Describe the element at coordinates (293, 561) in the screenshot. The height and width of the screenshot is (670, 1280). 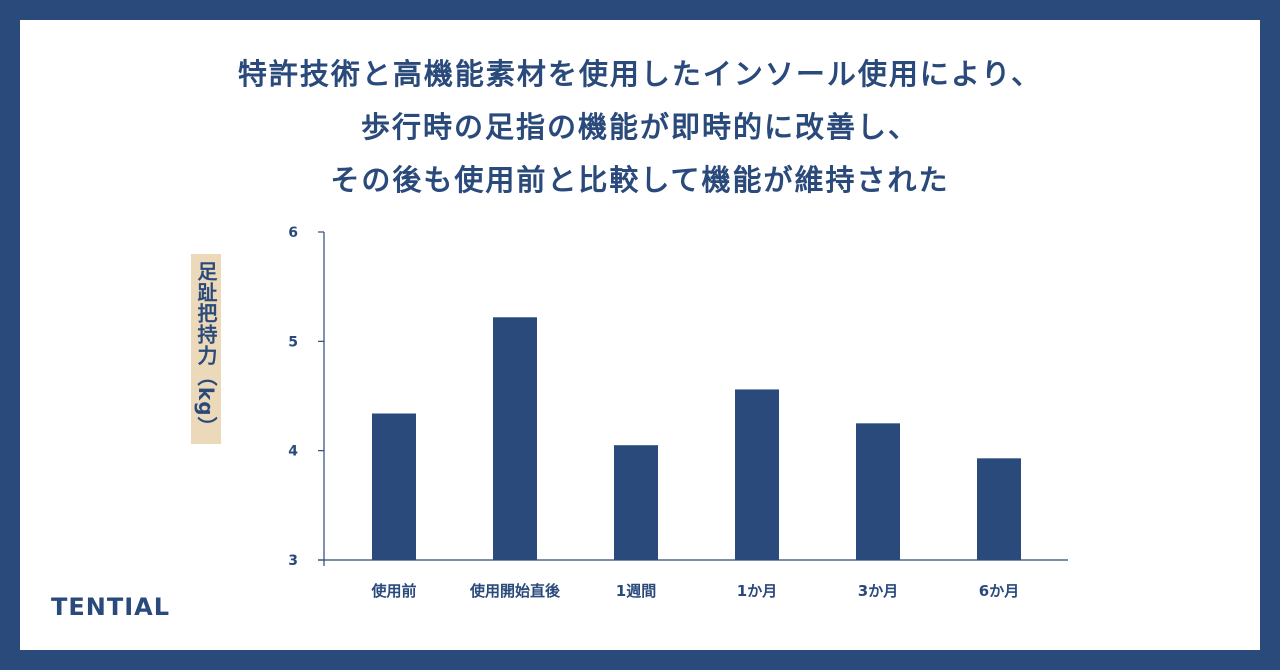
I see `y-tick-label: 3` at that location.